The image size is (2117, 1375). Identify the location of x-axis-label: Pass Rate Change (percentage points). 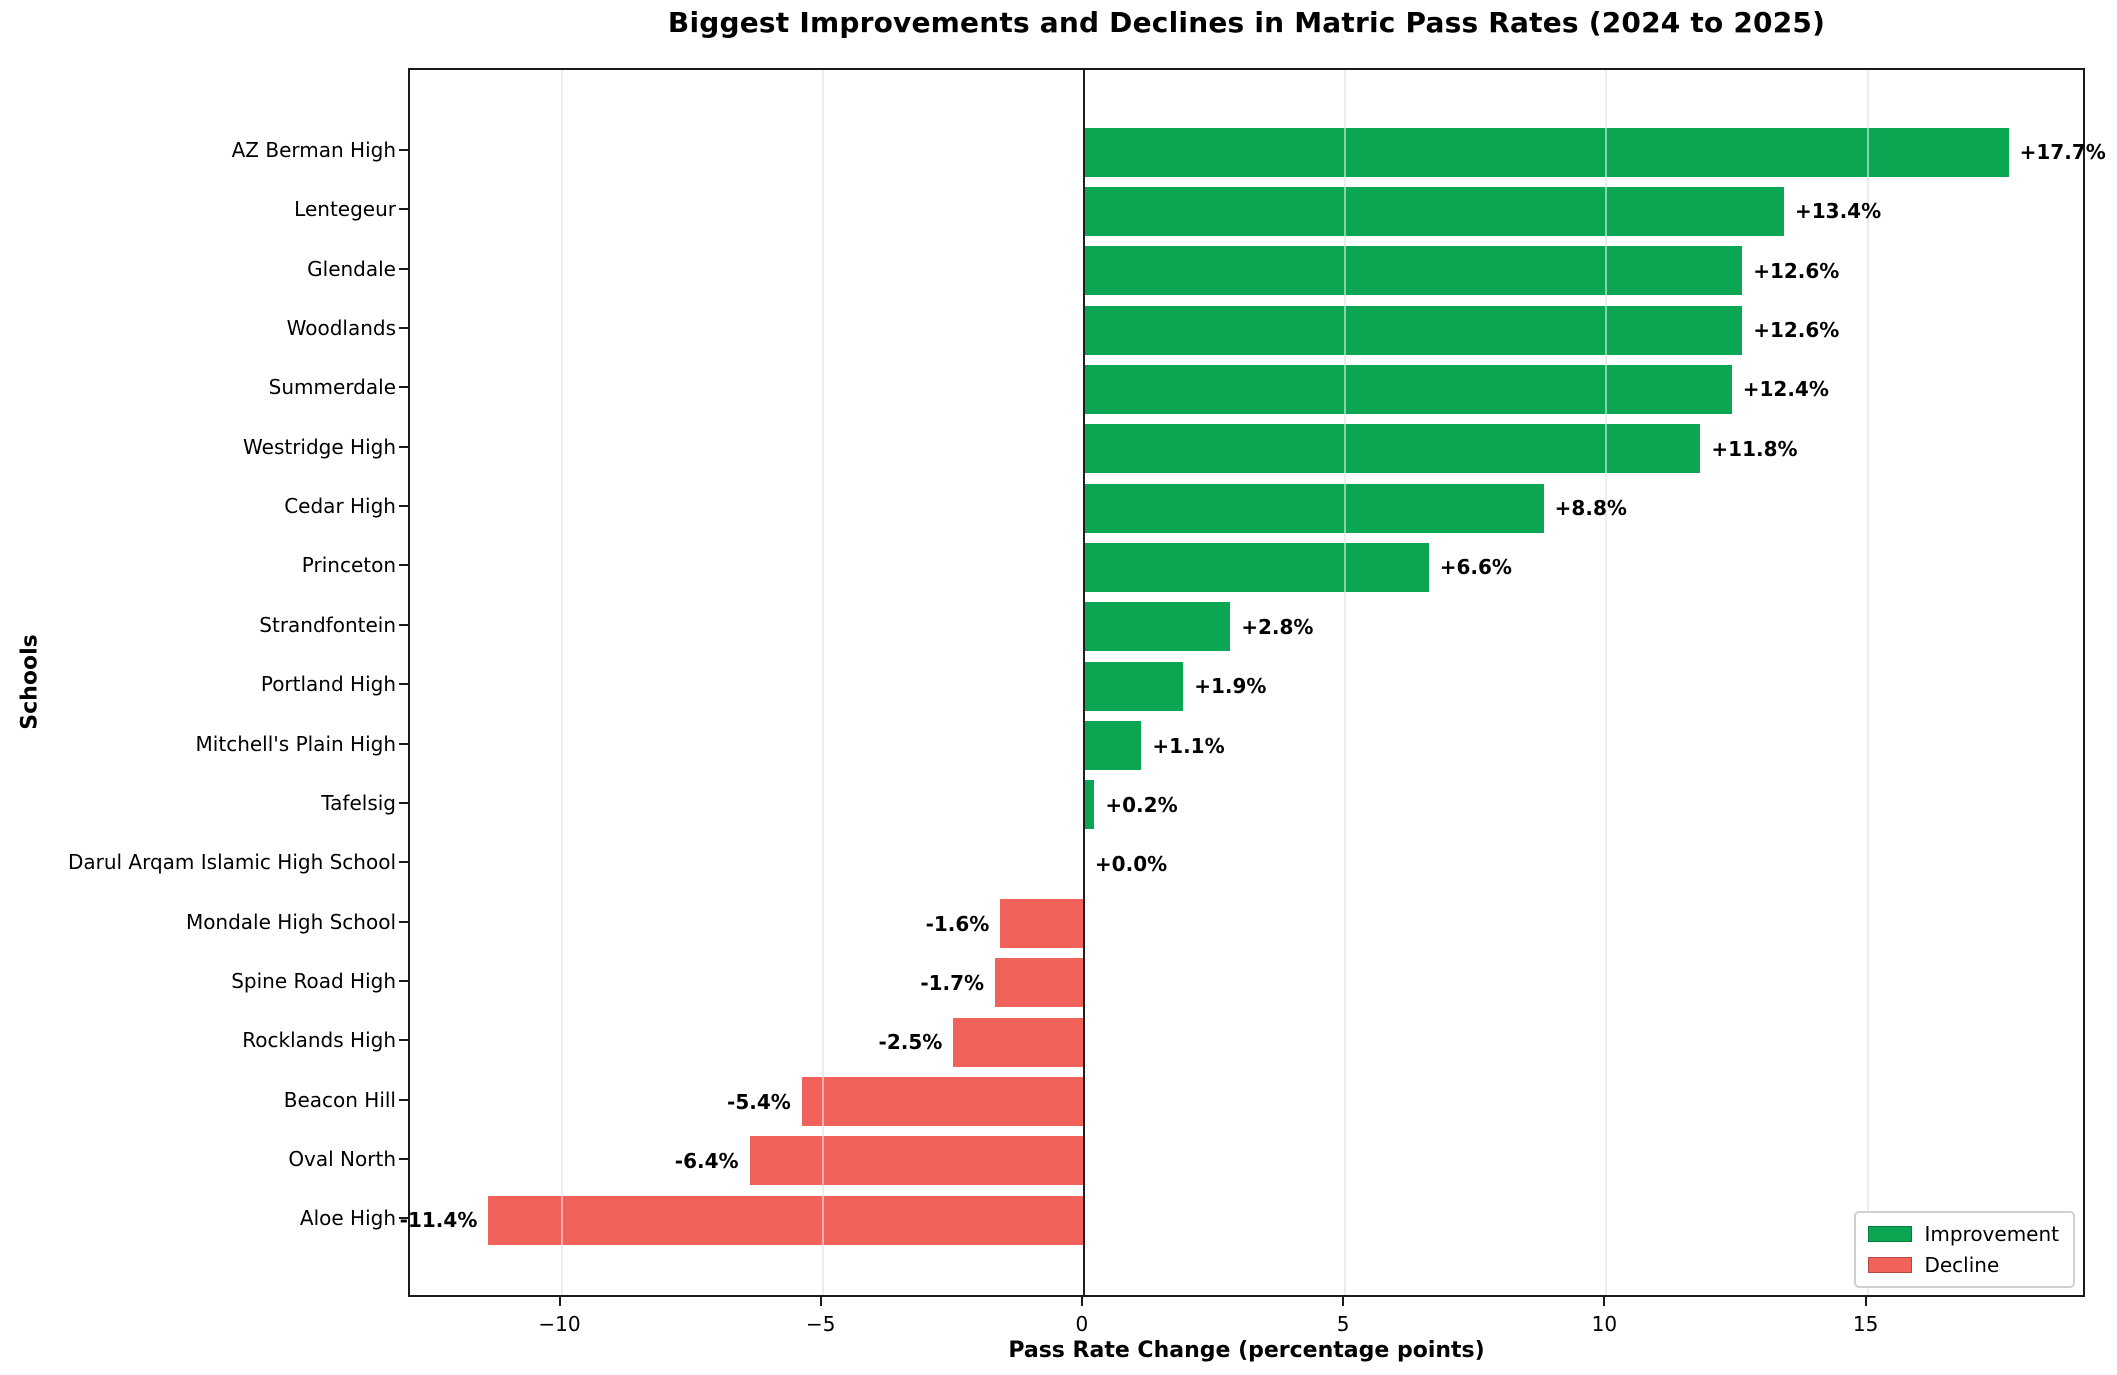
(1246, 1350).